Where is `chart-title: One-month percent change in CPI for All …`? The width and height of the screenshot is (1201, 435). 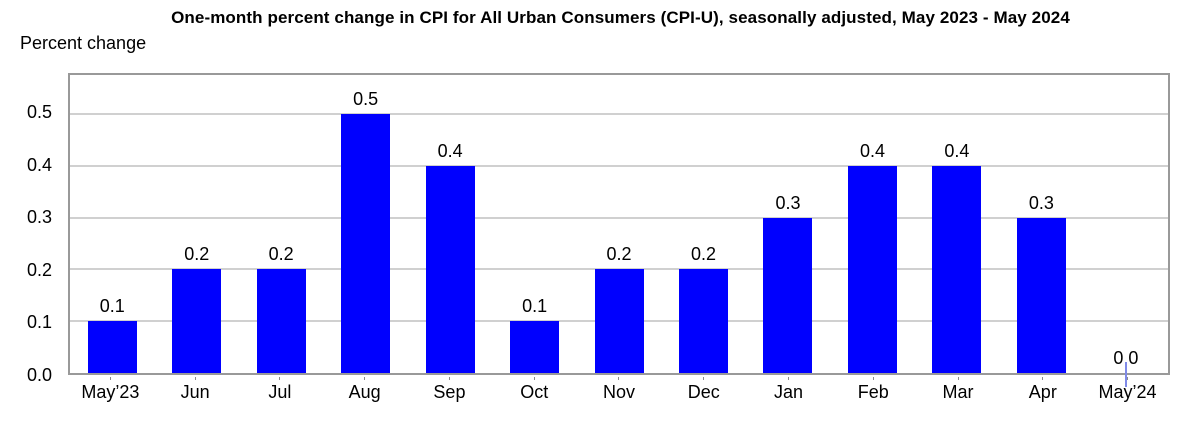 chart-title: One-month percent change in CPI for All … is located at coordinates (620, 17).